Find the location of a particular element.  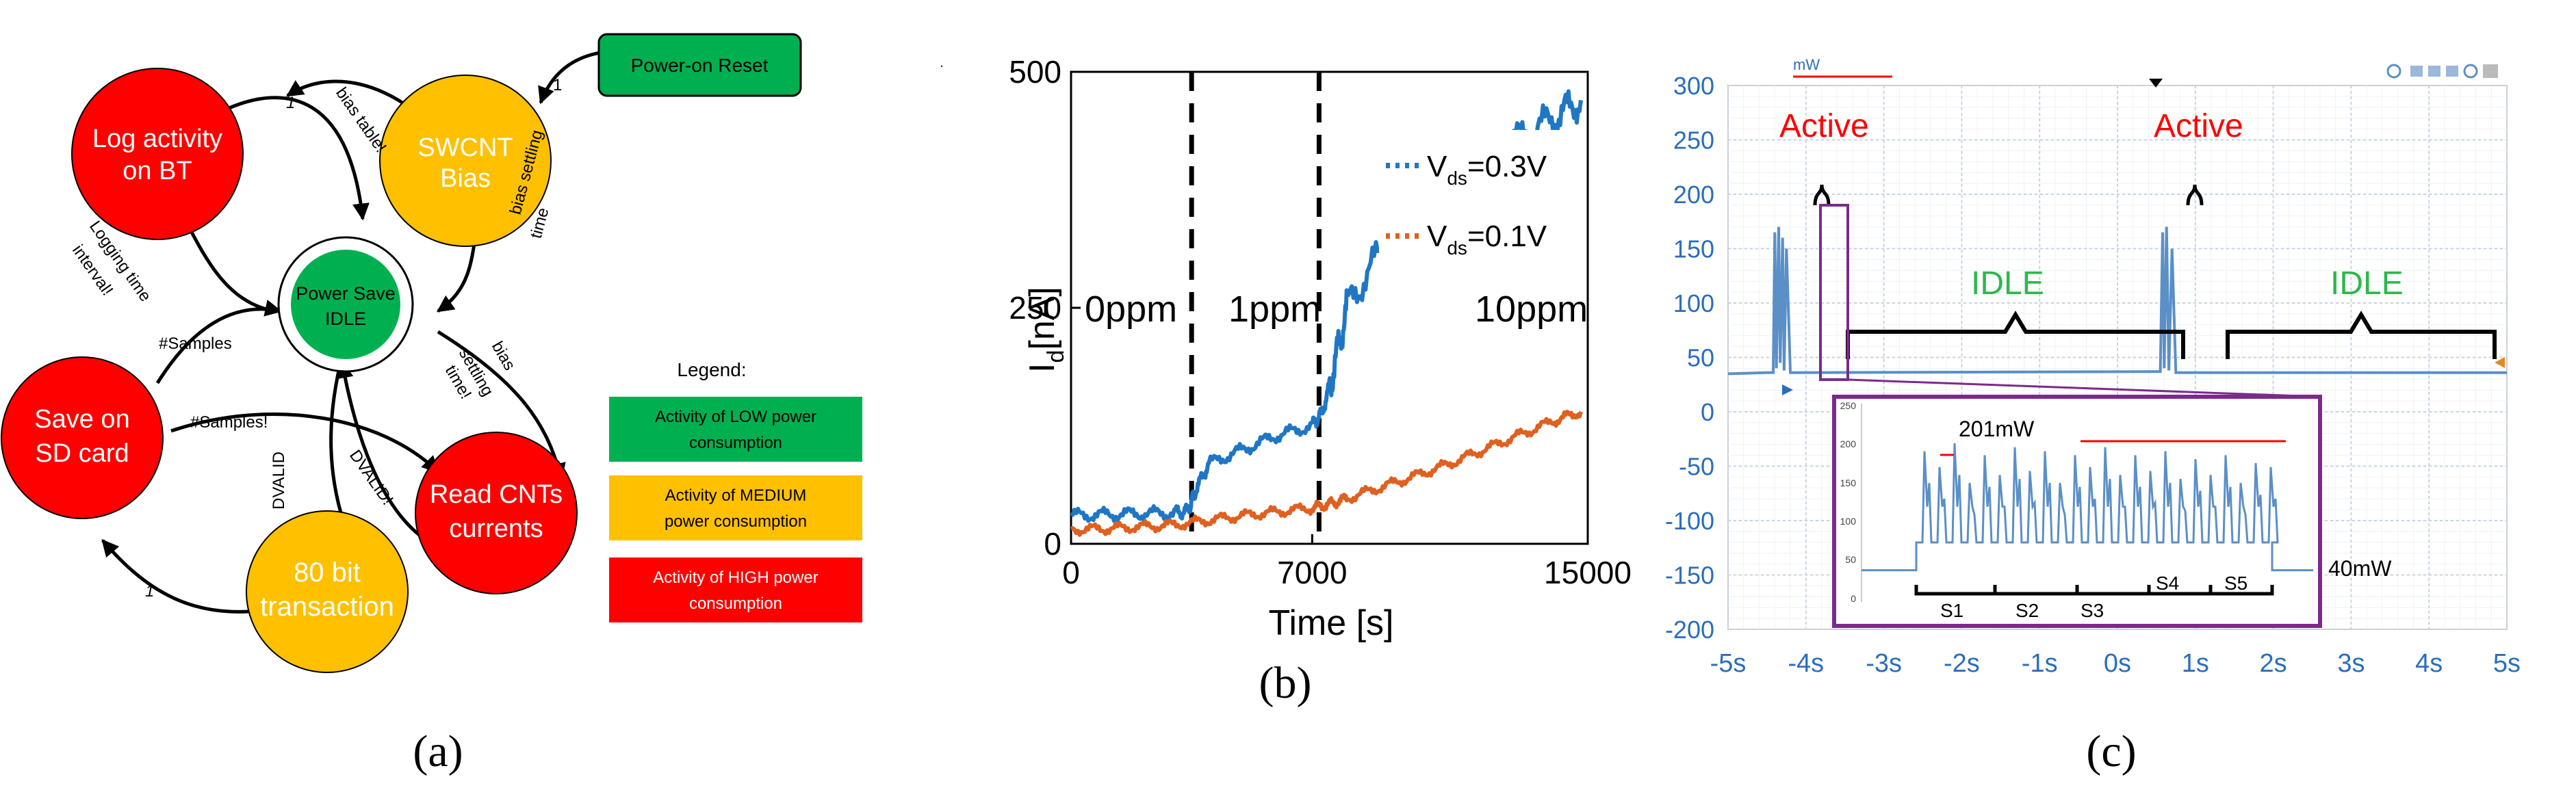

c-xtick-label: -2s is located at coordinates (1962, 663).